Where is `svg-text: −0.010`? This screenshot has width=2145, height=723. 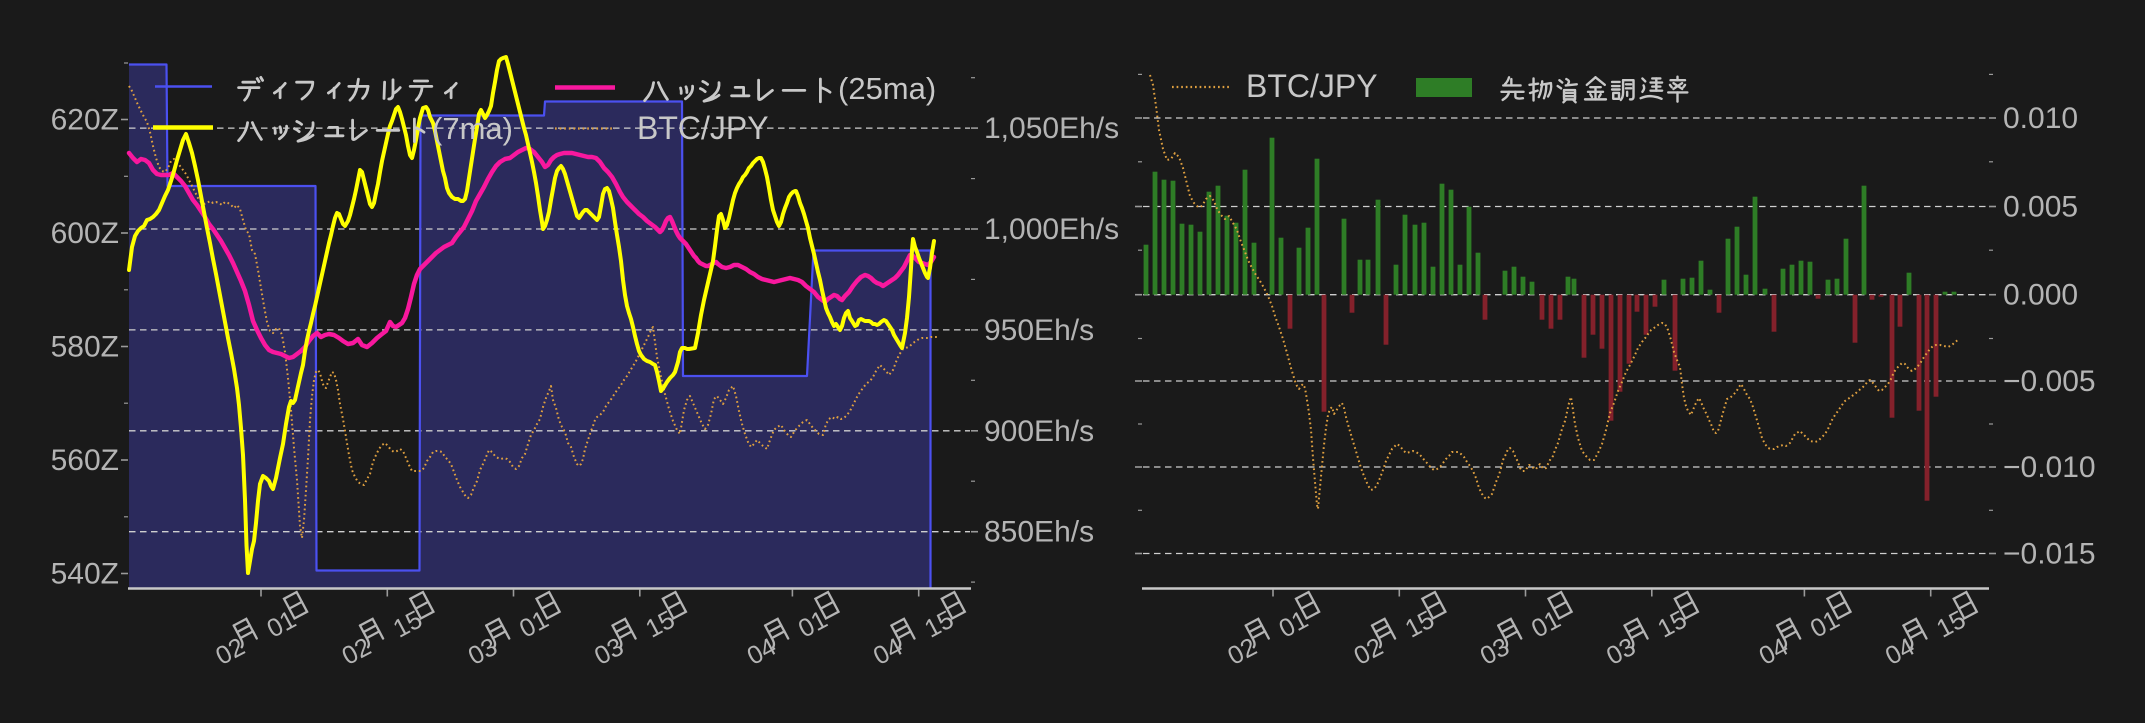 svg-text: −0.010 is located at coordinates (2049, 467).